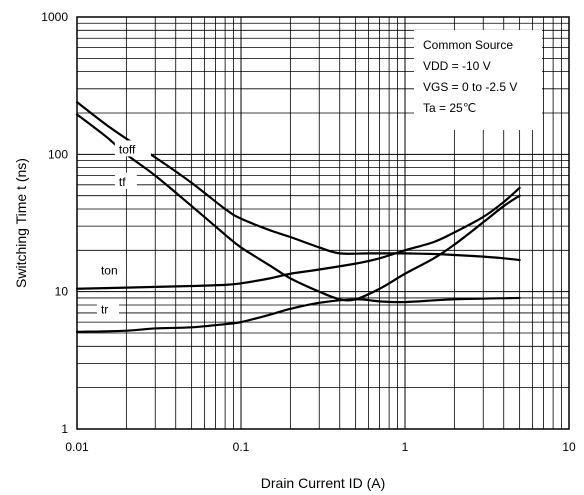  I want to click on y-tick-label: 10, so click(62, 292).